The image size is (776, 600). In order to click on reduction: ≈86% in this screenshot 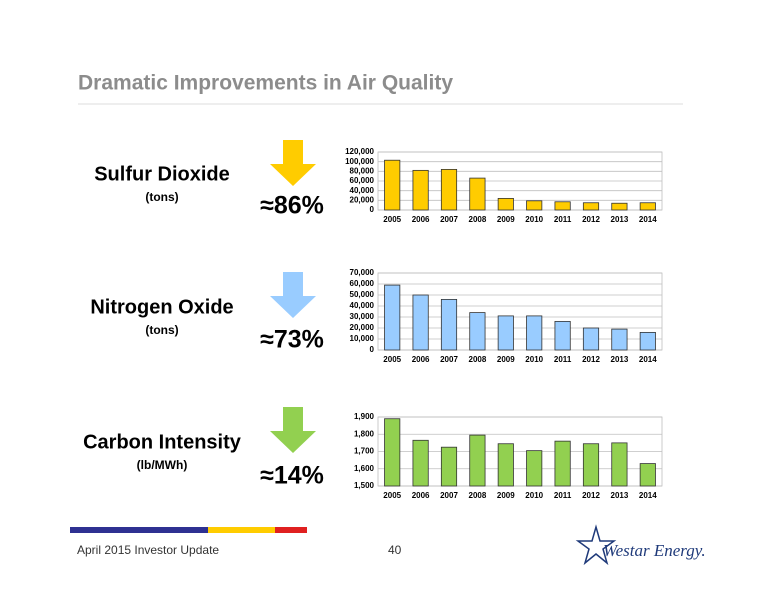, I will do `click(292, 206)`.